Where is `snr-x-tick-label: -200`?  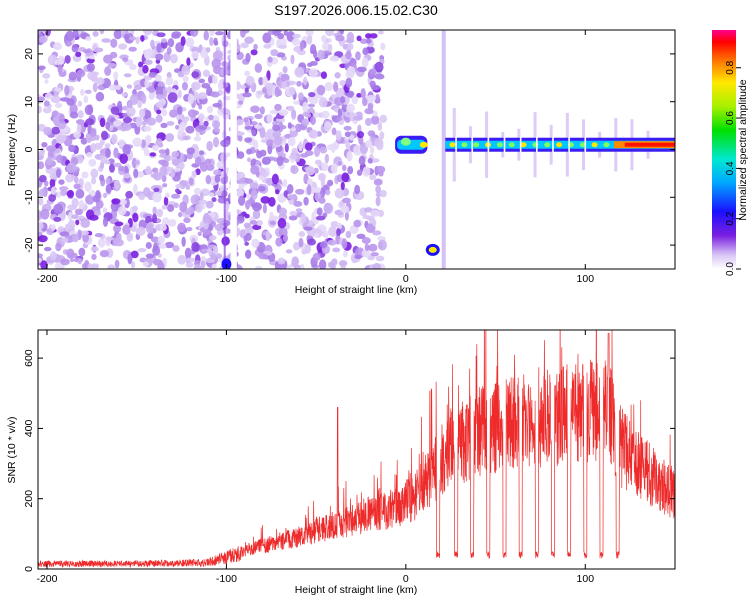 snr-x-tick-label: -200 is located at coordinates (46, 579).